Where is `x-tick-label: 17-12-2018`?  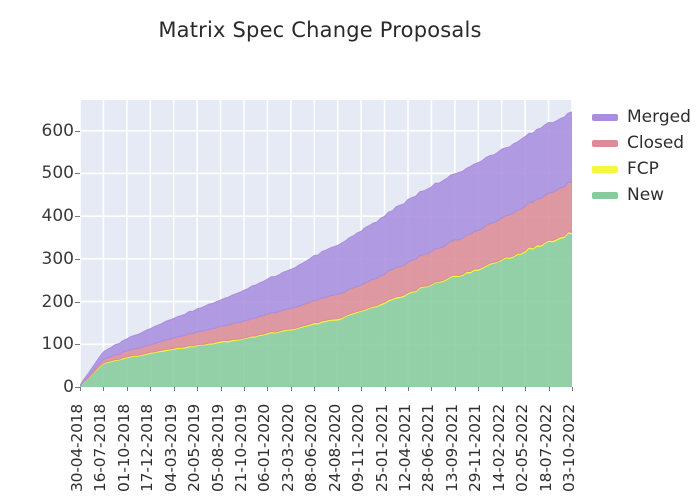 x-tick-label: 17-12-2018 is located at coordinates (147, 447).